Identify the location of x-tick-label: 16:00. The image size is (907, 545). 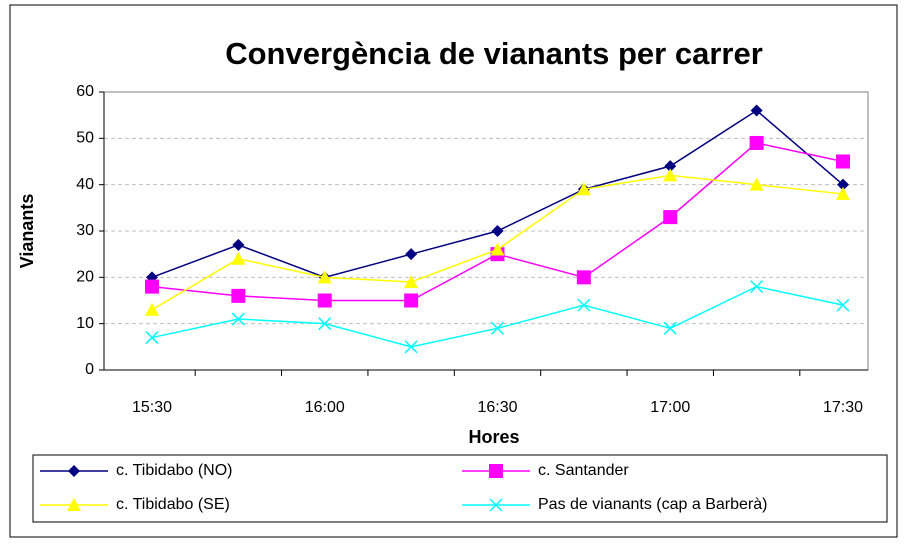
(325, 407).